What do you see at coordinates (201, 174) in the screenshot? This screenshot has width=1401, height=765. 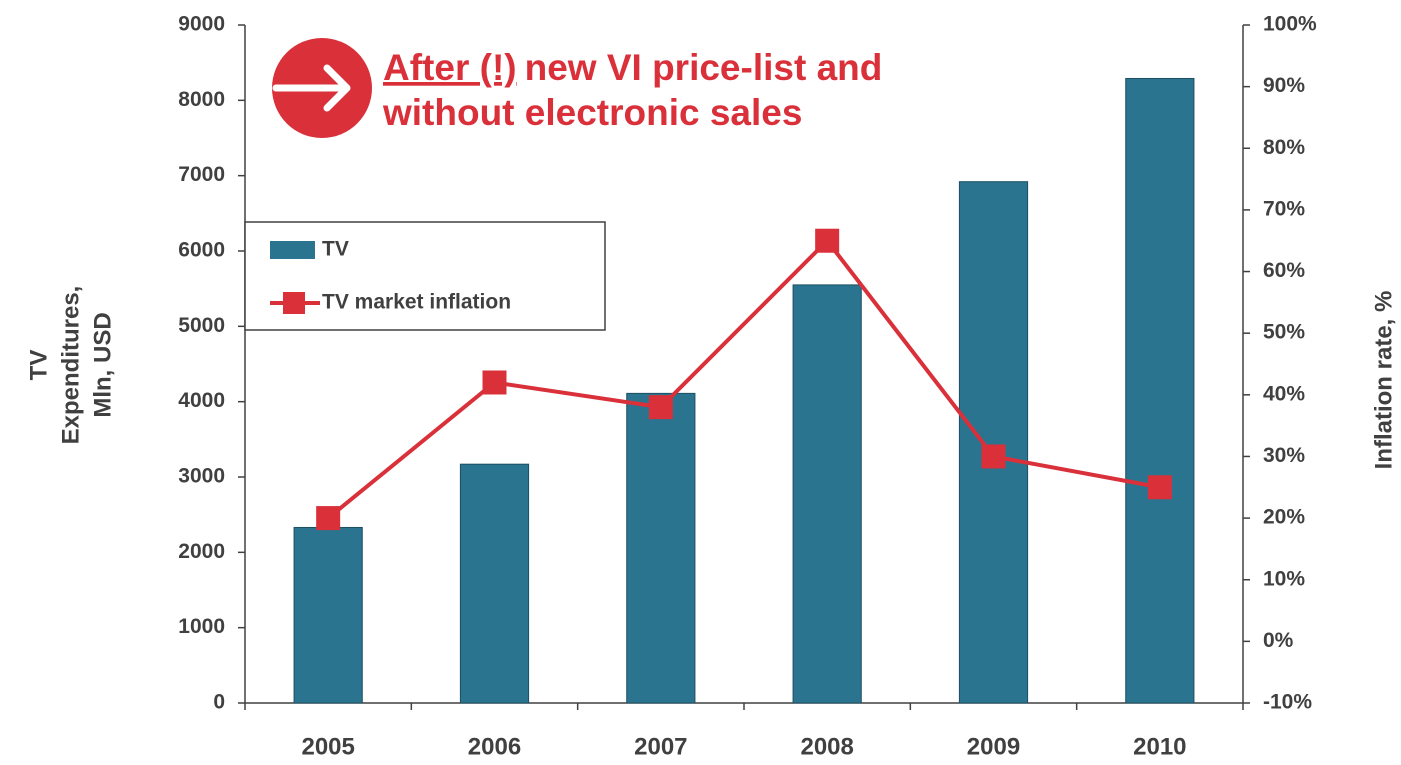 I see `y-tick-label: 7000` at bounding box center [201, 174].